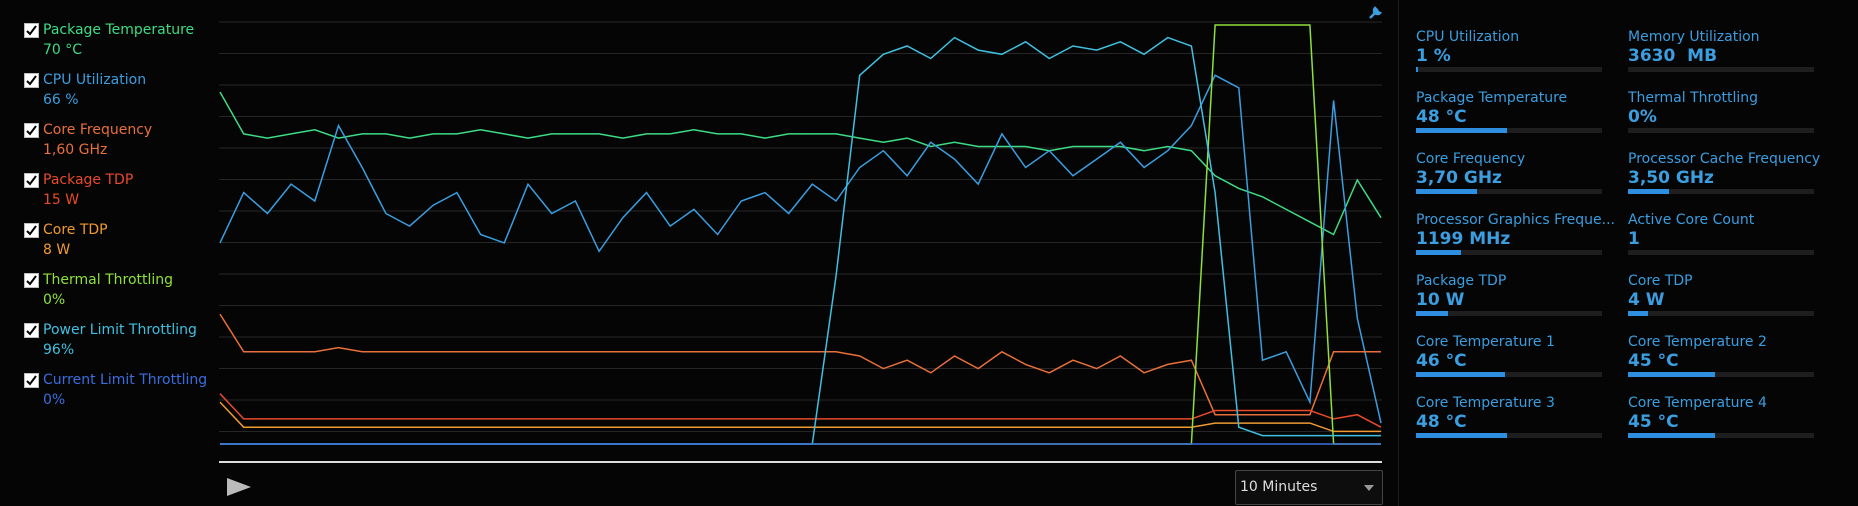  Describe the element at coordinates (1723, 50) in the screenshot. I see `metric: Memory Utilization 3630 MB` at that location.